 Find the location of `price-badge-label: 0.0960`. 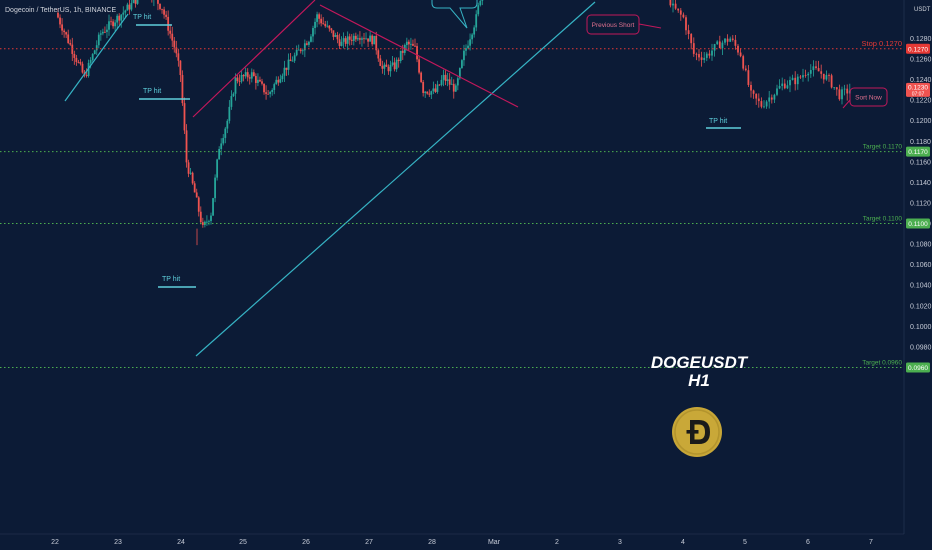

price-badge-label: 0.0960 is located at coordinates (918, 368).